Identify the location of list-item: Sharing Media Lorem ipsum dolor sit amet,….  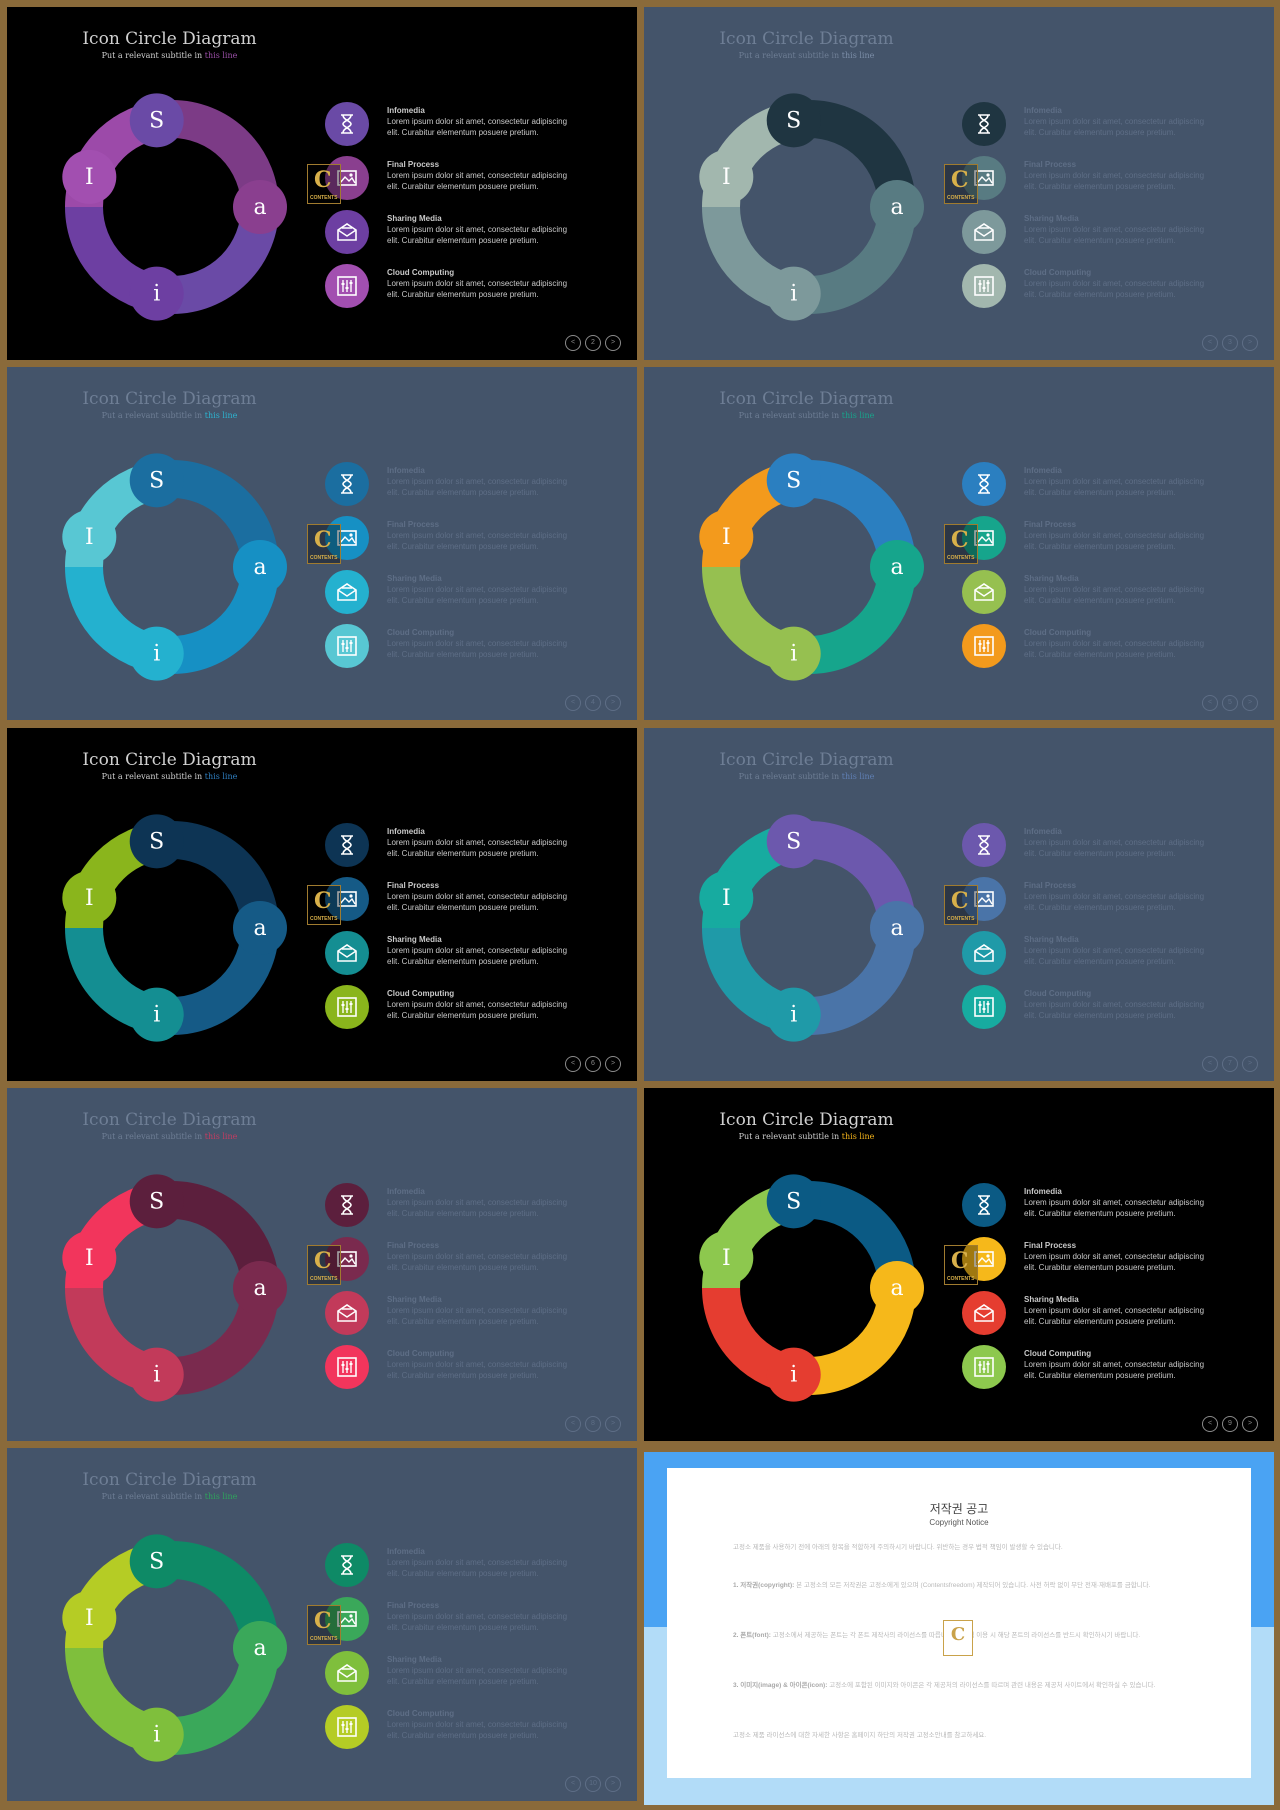
(1118, 1314).